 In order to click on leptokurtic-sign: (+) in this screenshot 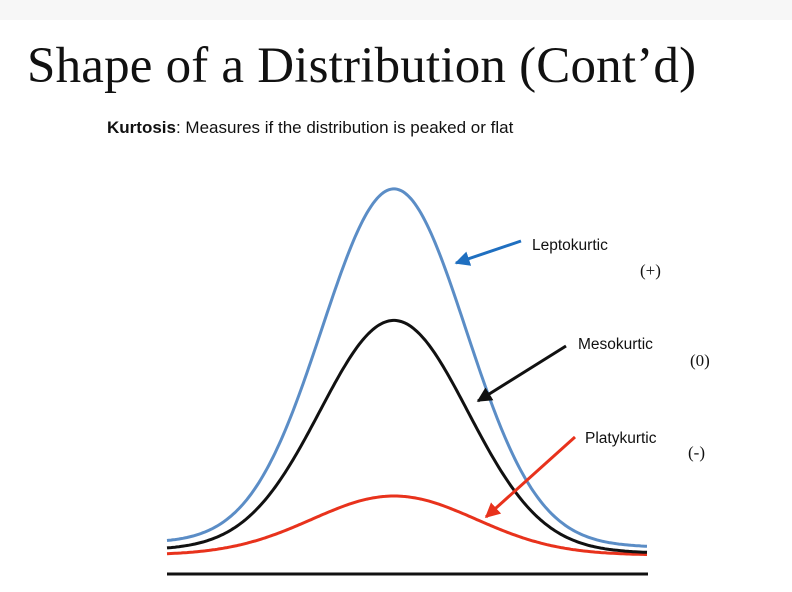, I will do `click(650, 270)`.